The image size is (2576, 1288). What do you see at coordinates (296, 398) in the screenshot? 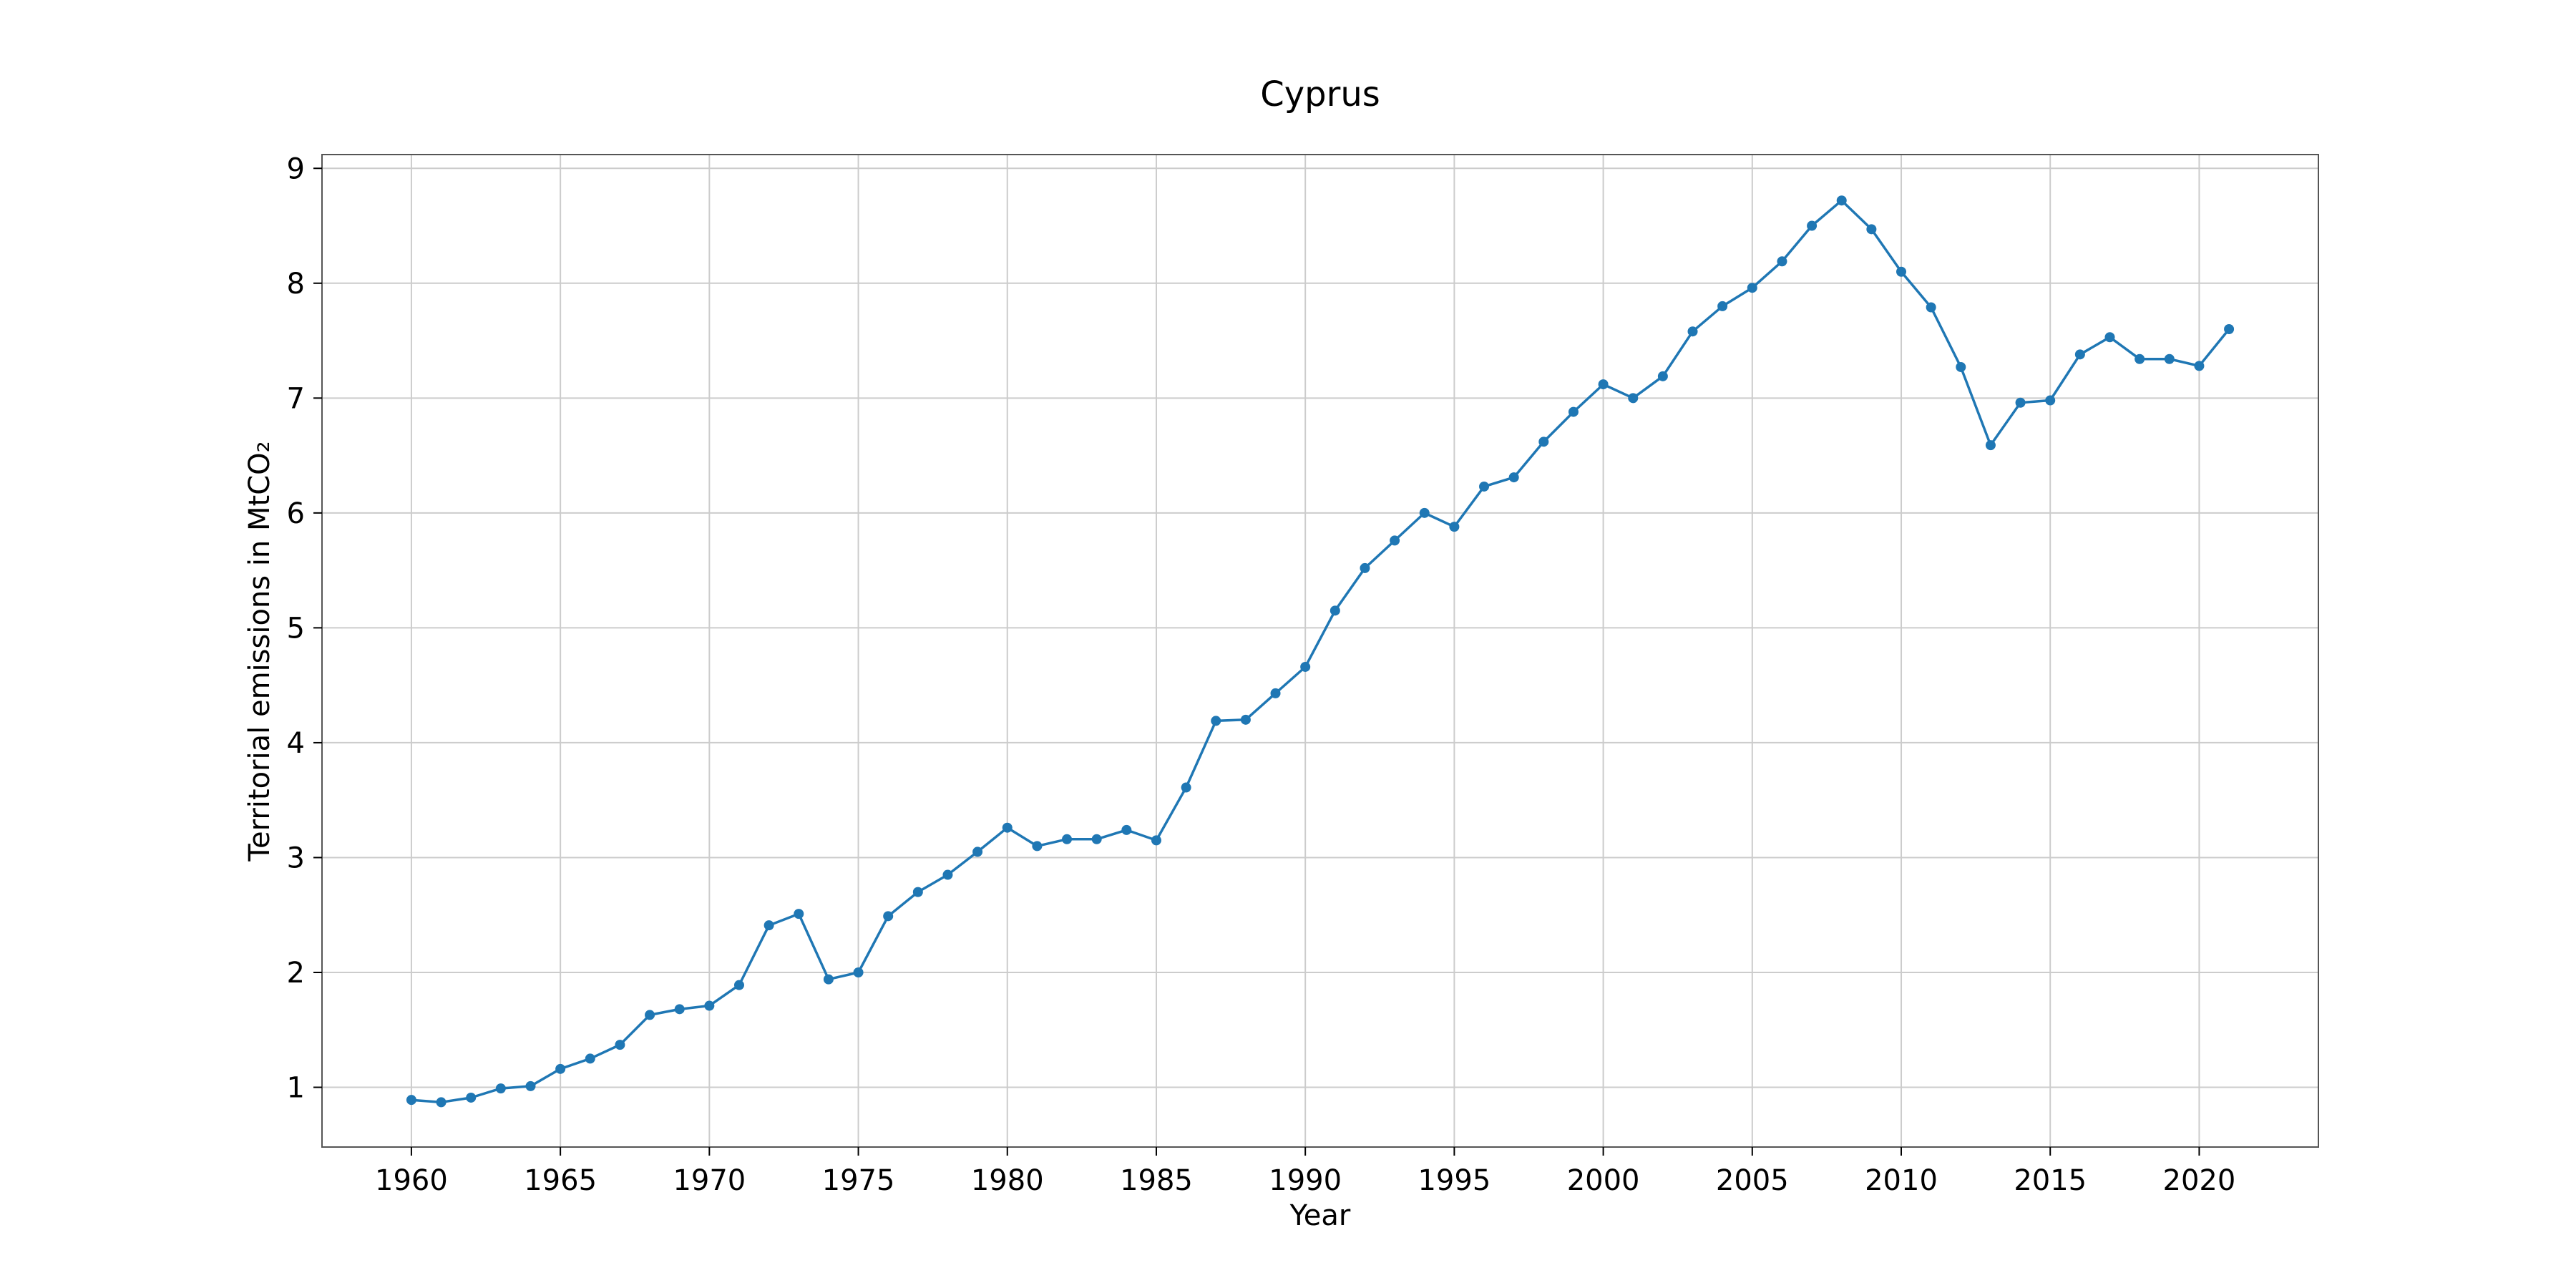
I see `y-tick-label: 7` at bounding box center [296, 398].